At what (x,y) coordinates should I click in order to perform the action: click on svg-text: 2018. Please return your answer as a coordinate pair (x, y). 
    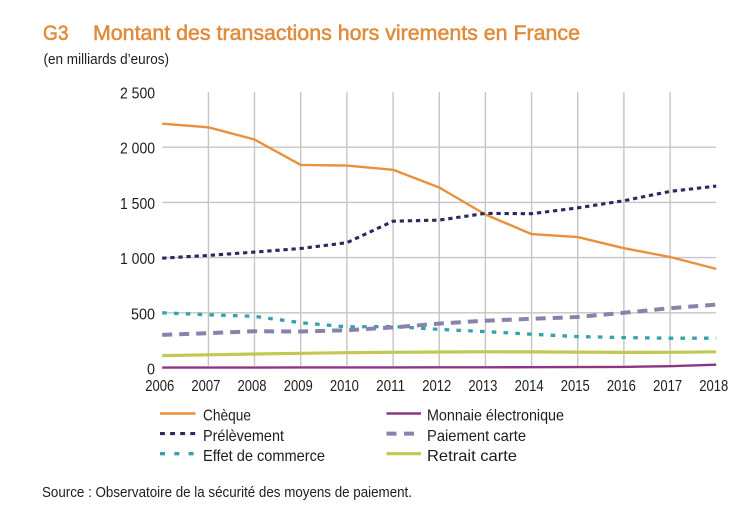
    Looking at the image, I should click on (713, 386).